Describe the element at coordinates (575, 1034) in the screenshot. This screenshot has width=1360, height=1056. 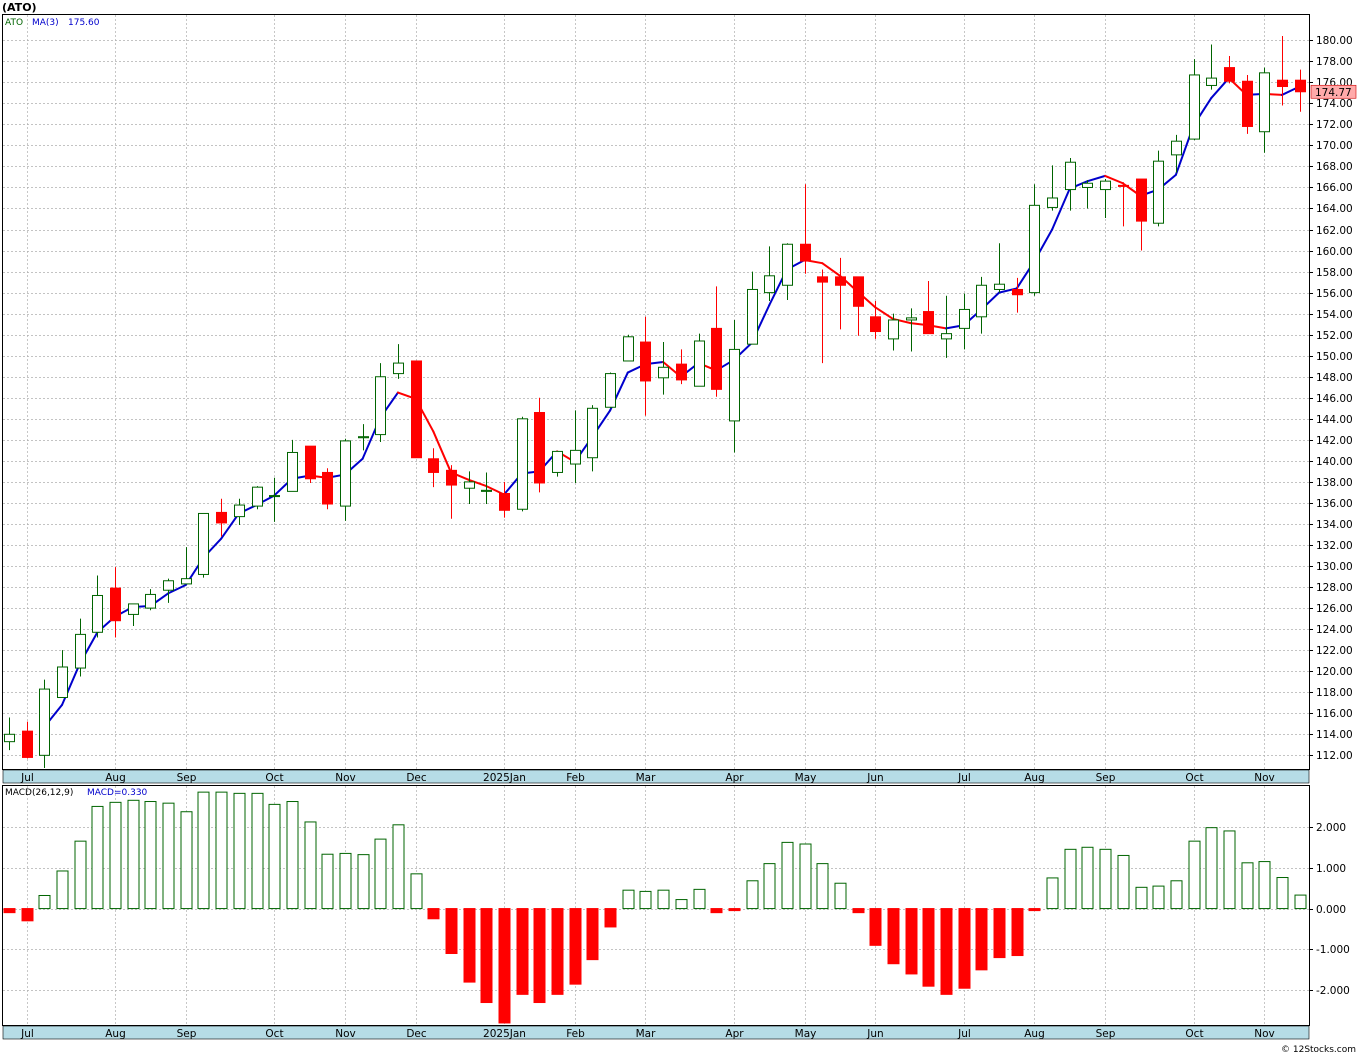
I see `macd-x-tick-label: Feb` at that location.